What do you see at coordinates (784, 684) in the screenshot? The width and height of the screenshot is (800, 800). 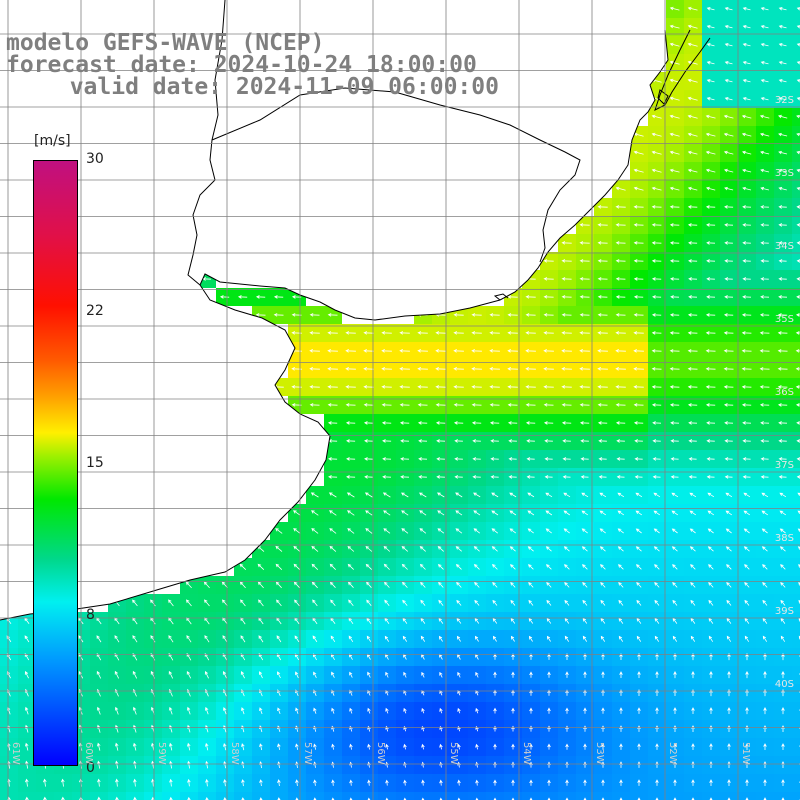 I see `lat-label: 40S` at bounding box center [784, 684].